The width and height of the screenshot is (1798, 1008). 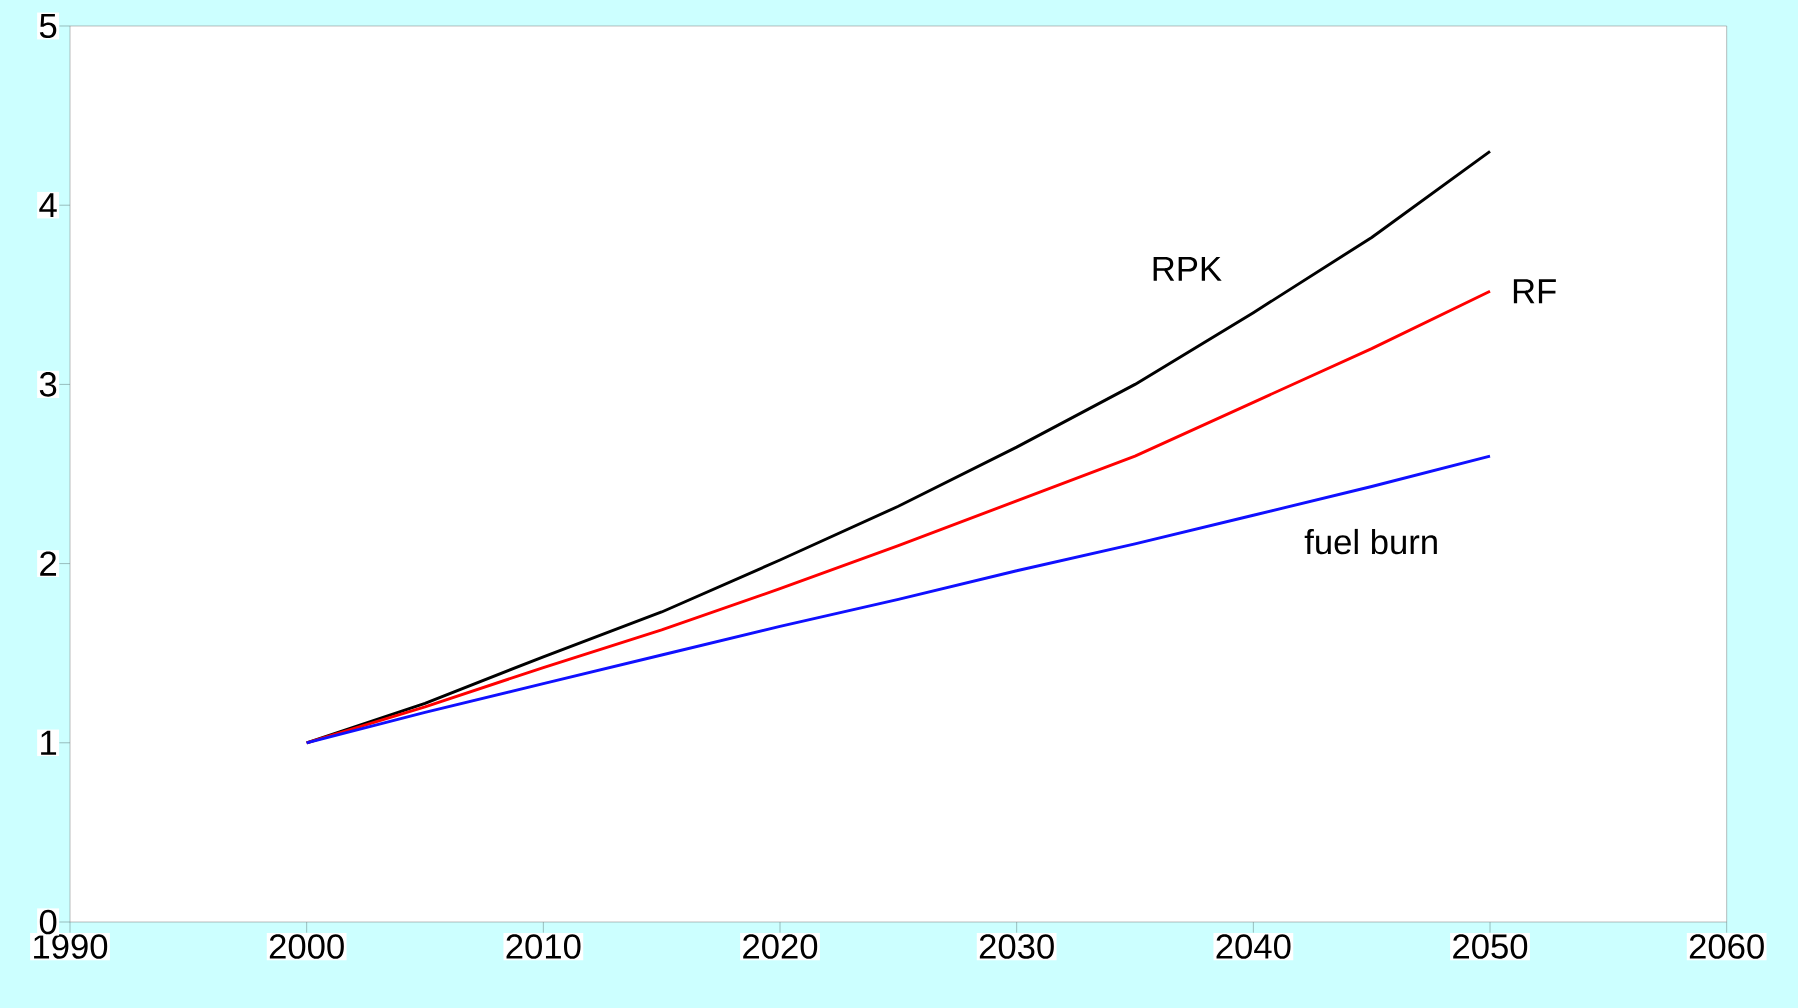 I want to click on x-tick-label: 2010, so click(x=543, y=946).